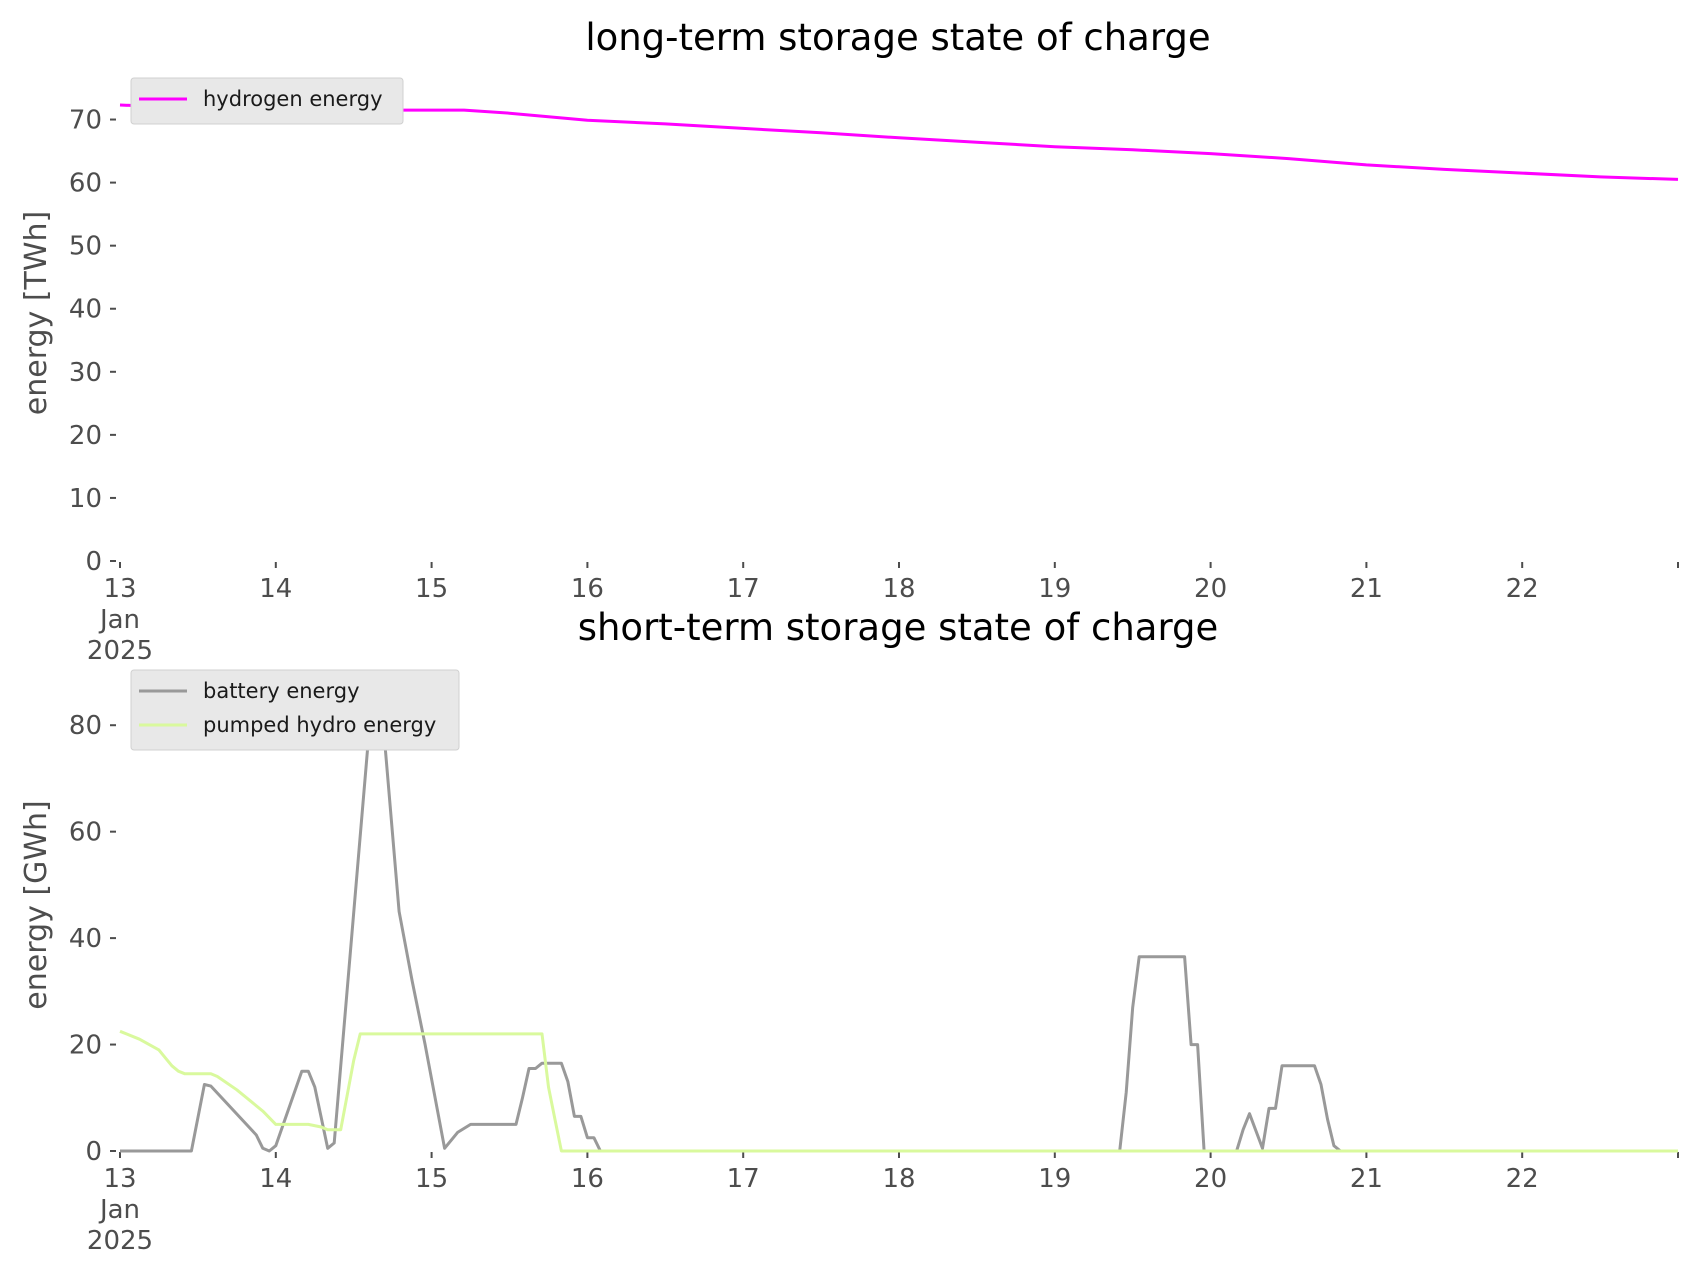 The width and height of the screenshot is (1688, 1277). What do you see at coordinates (898, 1091) in the screenshot?
I see `series-line-pumped-hydro-energy` at bounding box center [898, 1091].